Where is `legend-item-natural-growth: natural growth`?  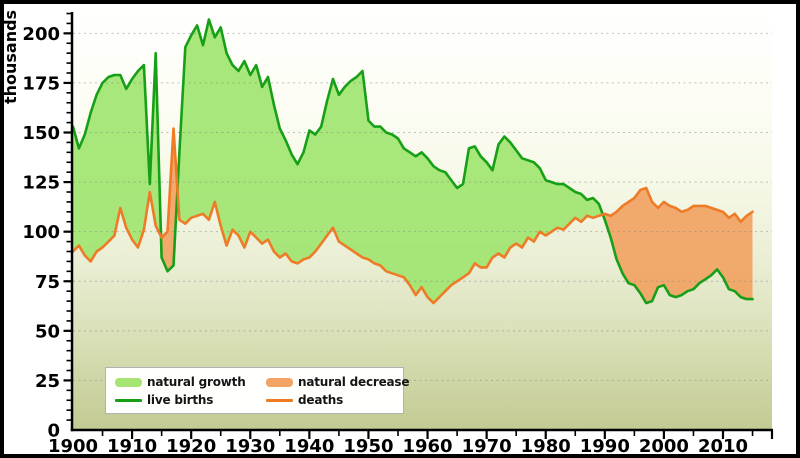
legend-item-natural-growth: natural growth is located at coordinates (190, 382).